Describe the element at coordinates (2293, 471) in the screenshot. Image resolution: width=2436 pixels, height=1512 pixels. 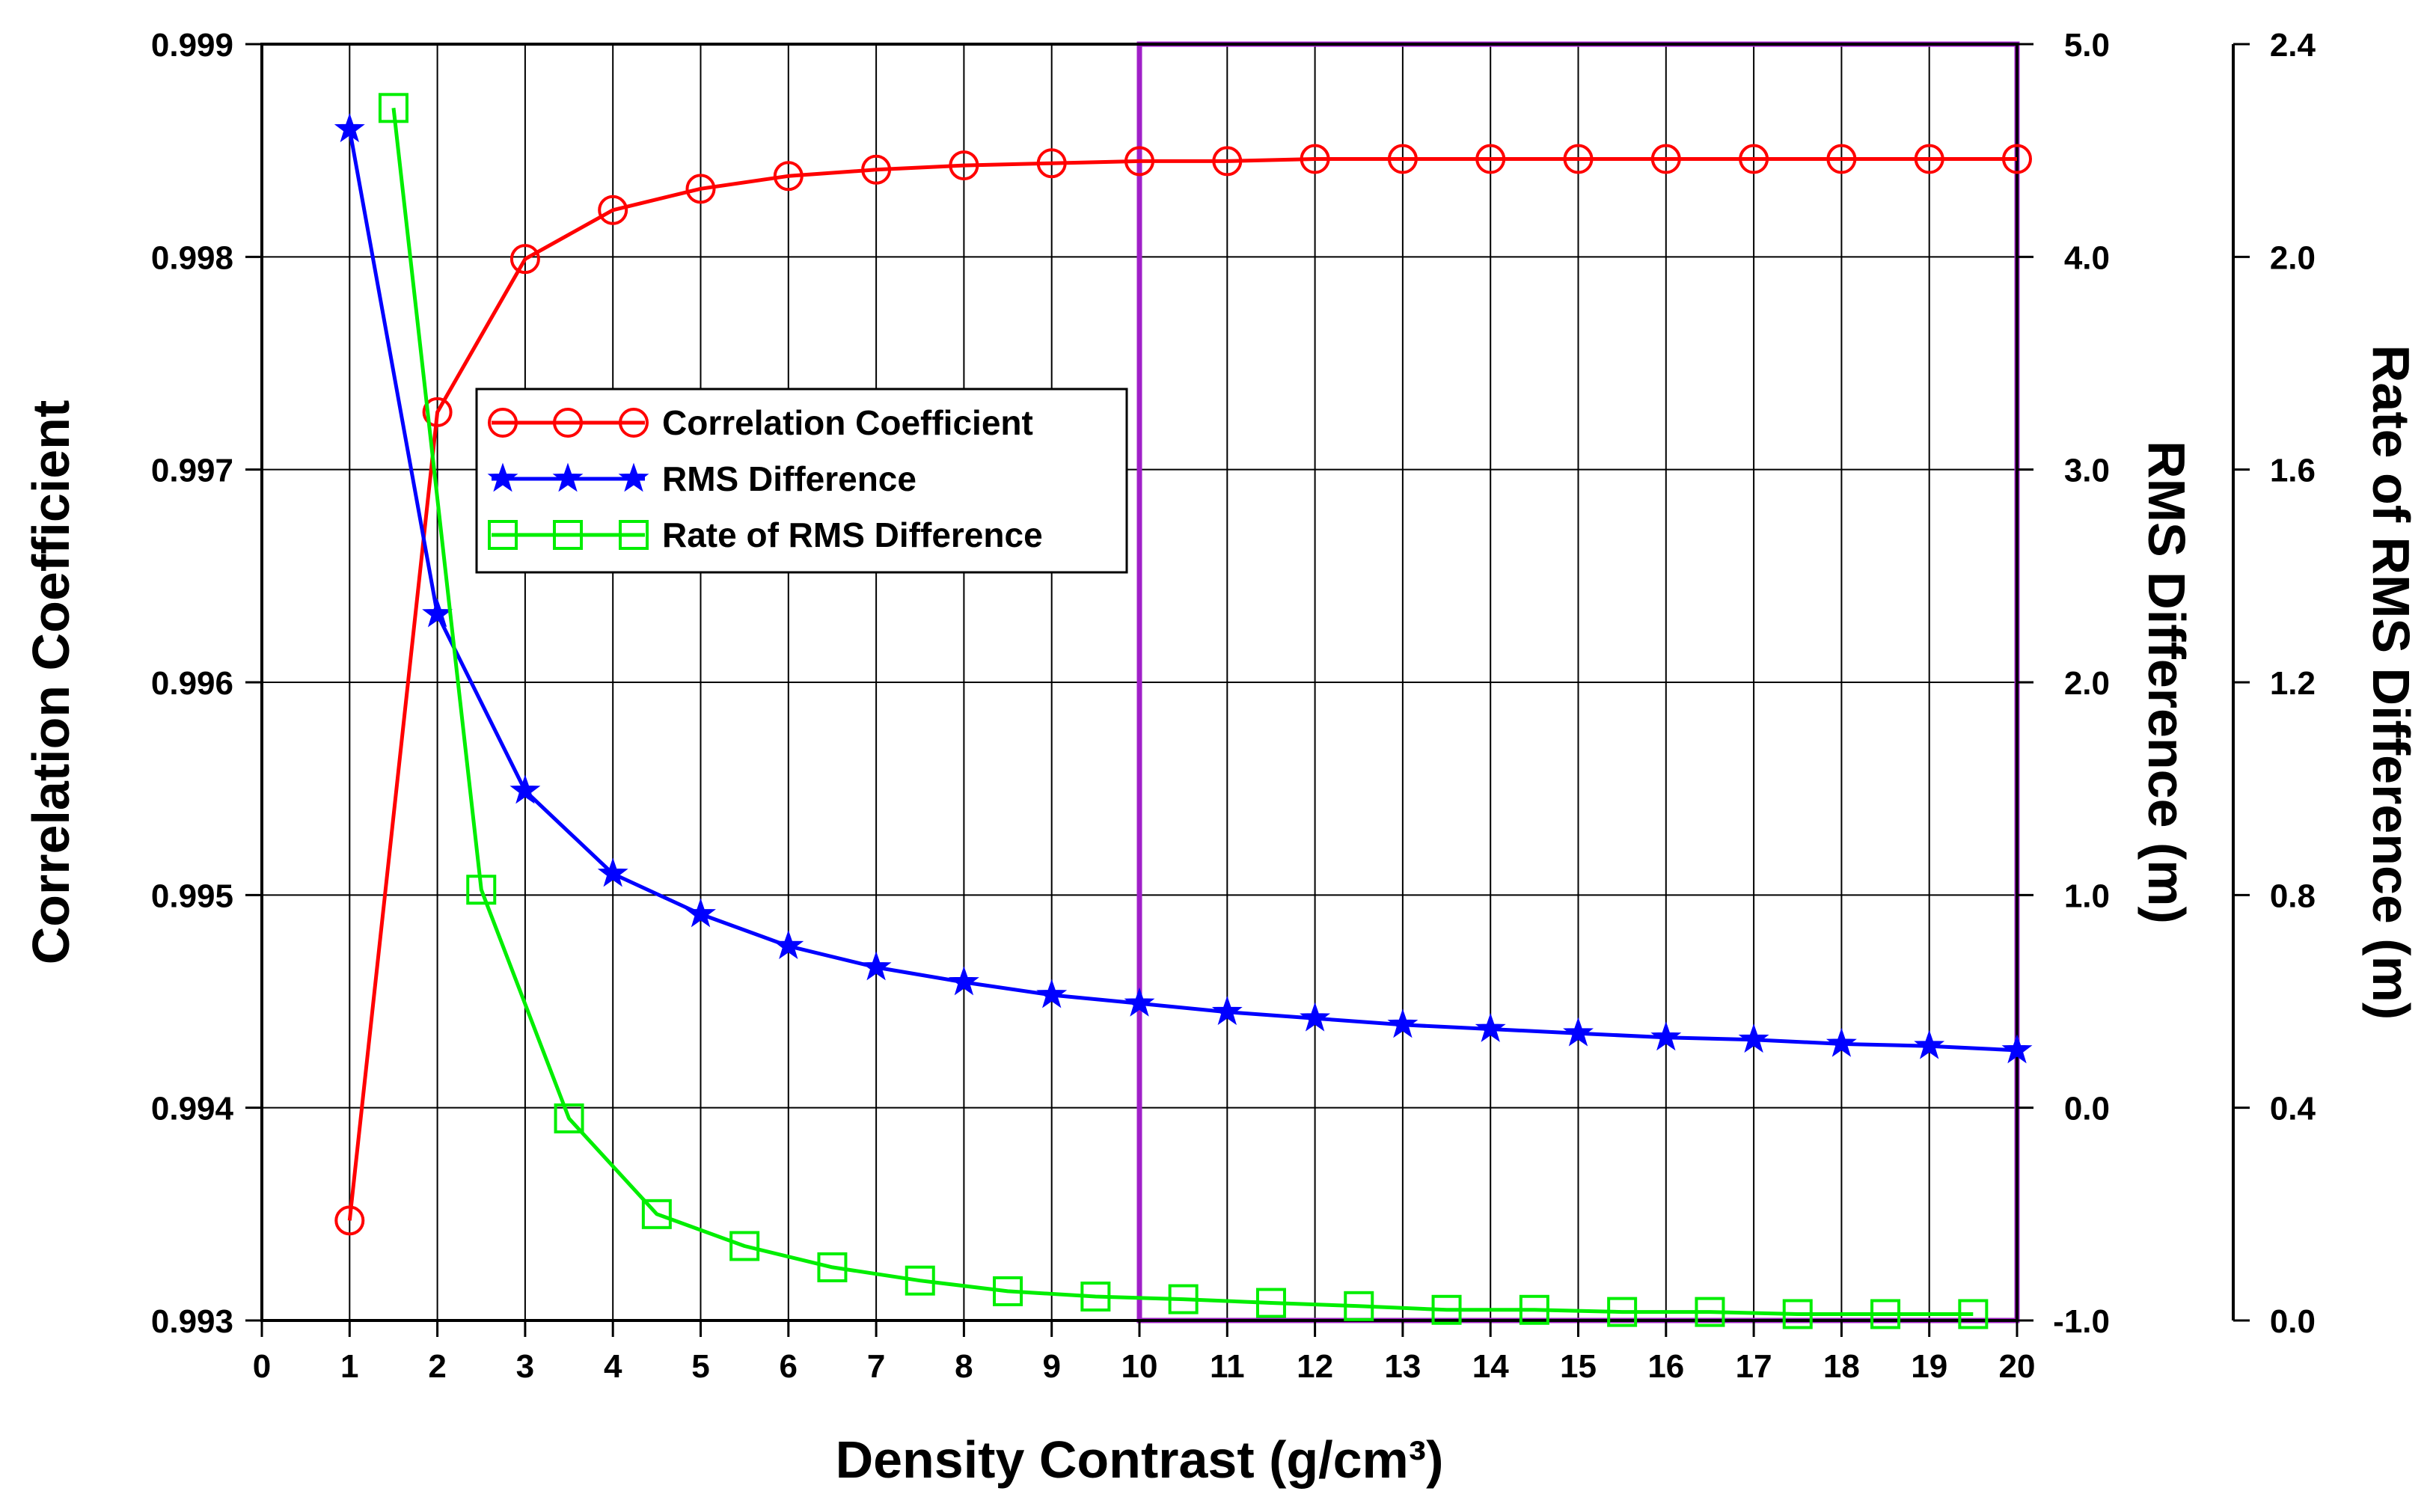
I see `y-right2-tick-label: 1.6` at that location.